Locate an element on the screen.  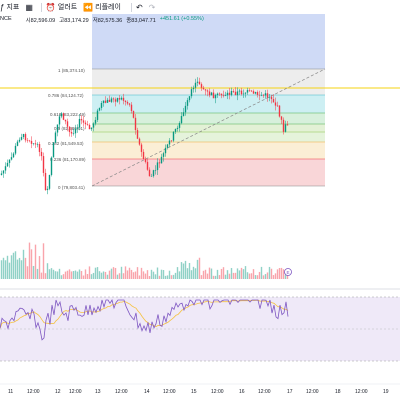
x-axis-label: 19 is located at coordinates (386, 392).